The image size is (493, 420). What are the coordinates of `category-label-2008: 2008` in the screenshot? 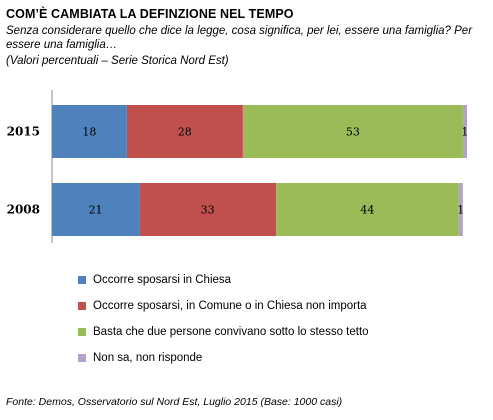 It's located at (23, 210).